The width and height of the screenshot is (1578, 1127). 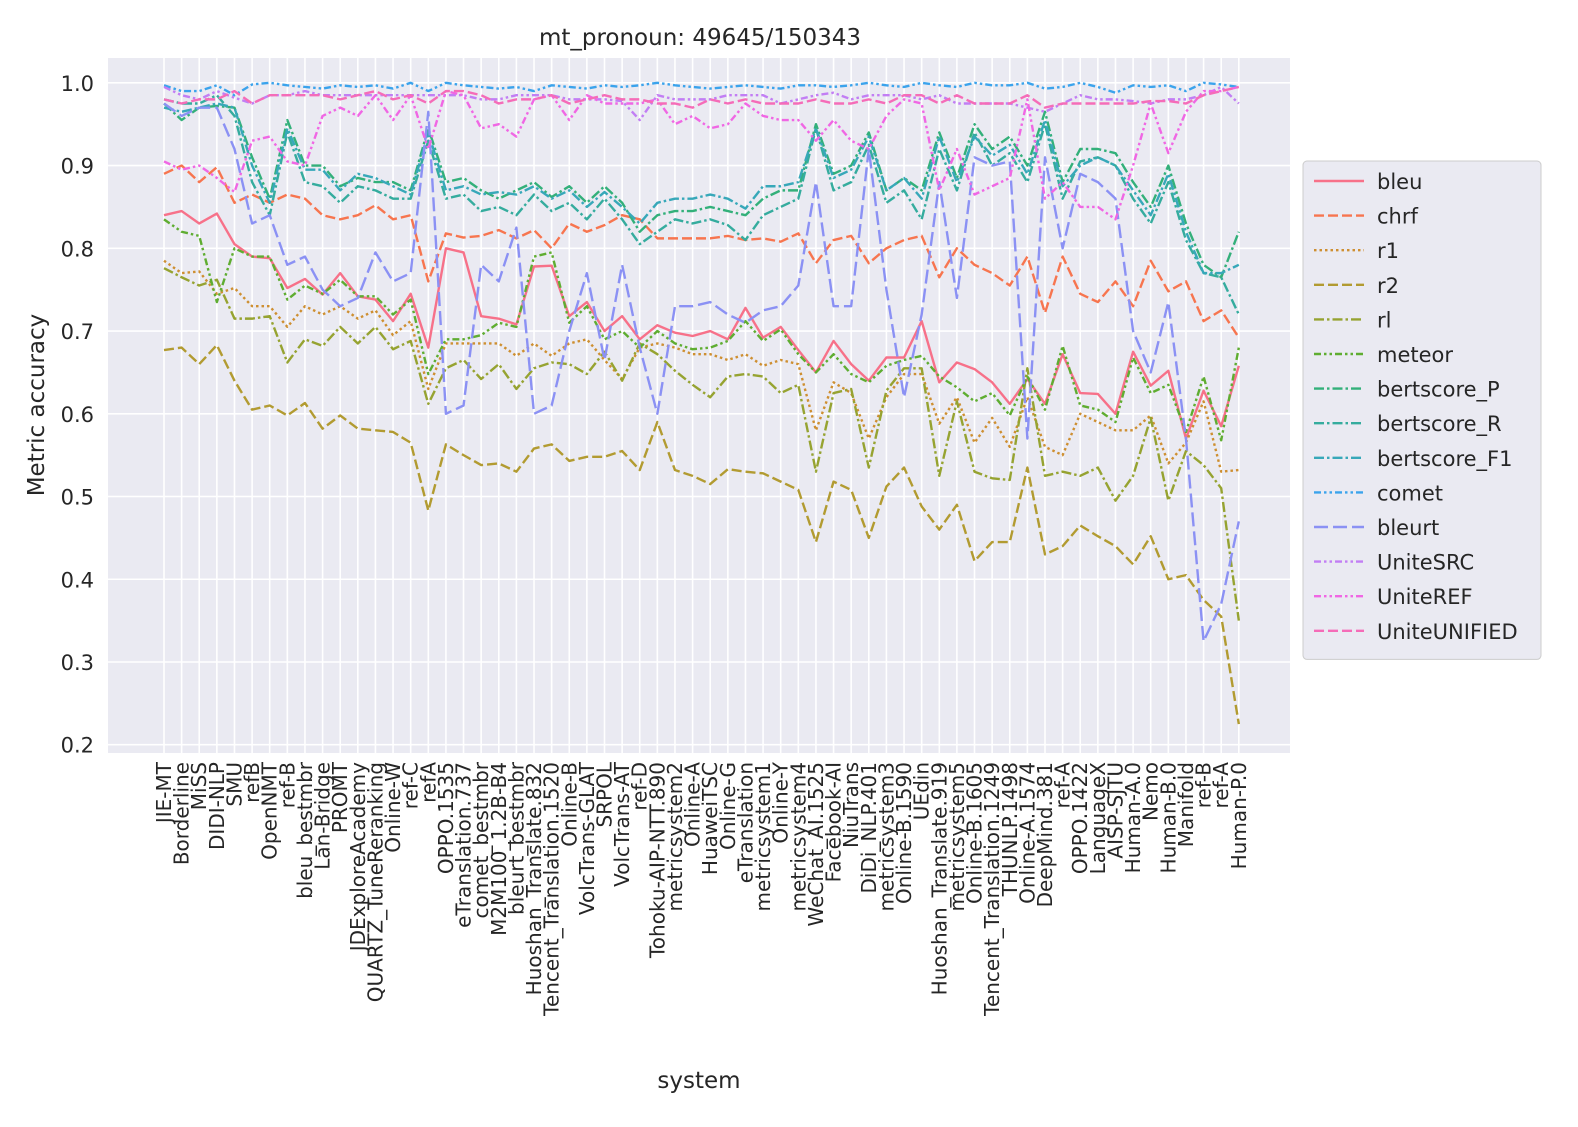 I want to click on x-tick-label: metricsystem2, so click(x=675, y=836).